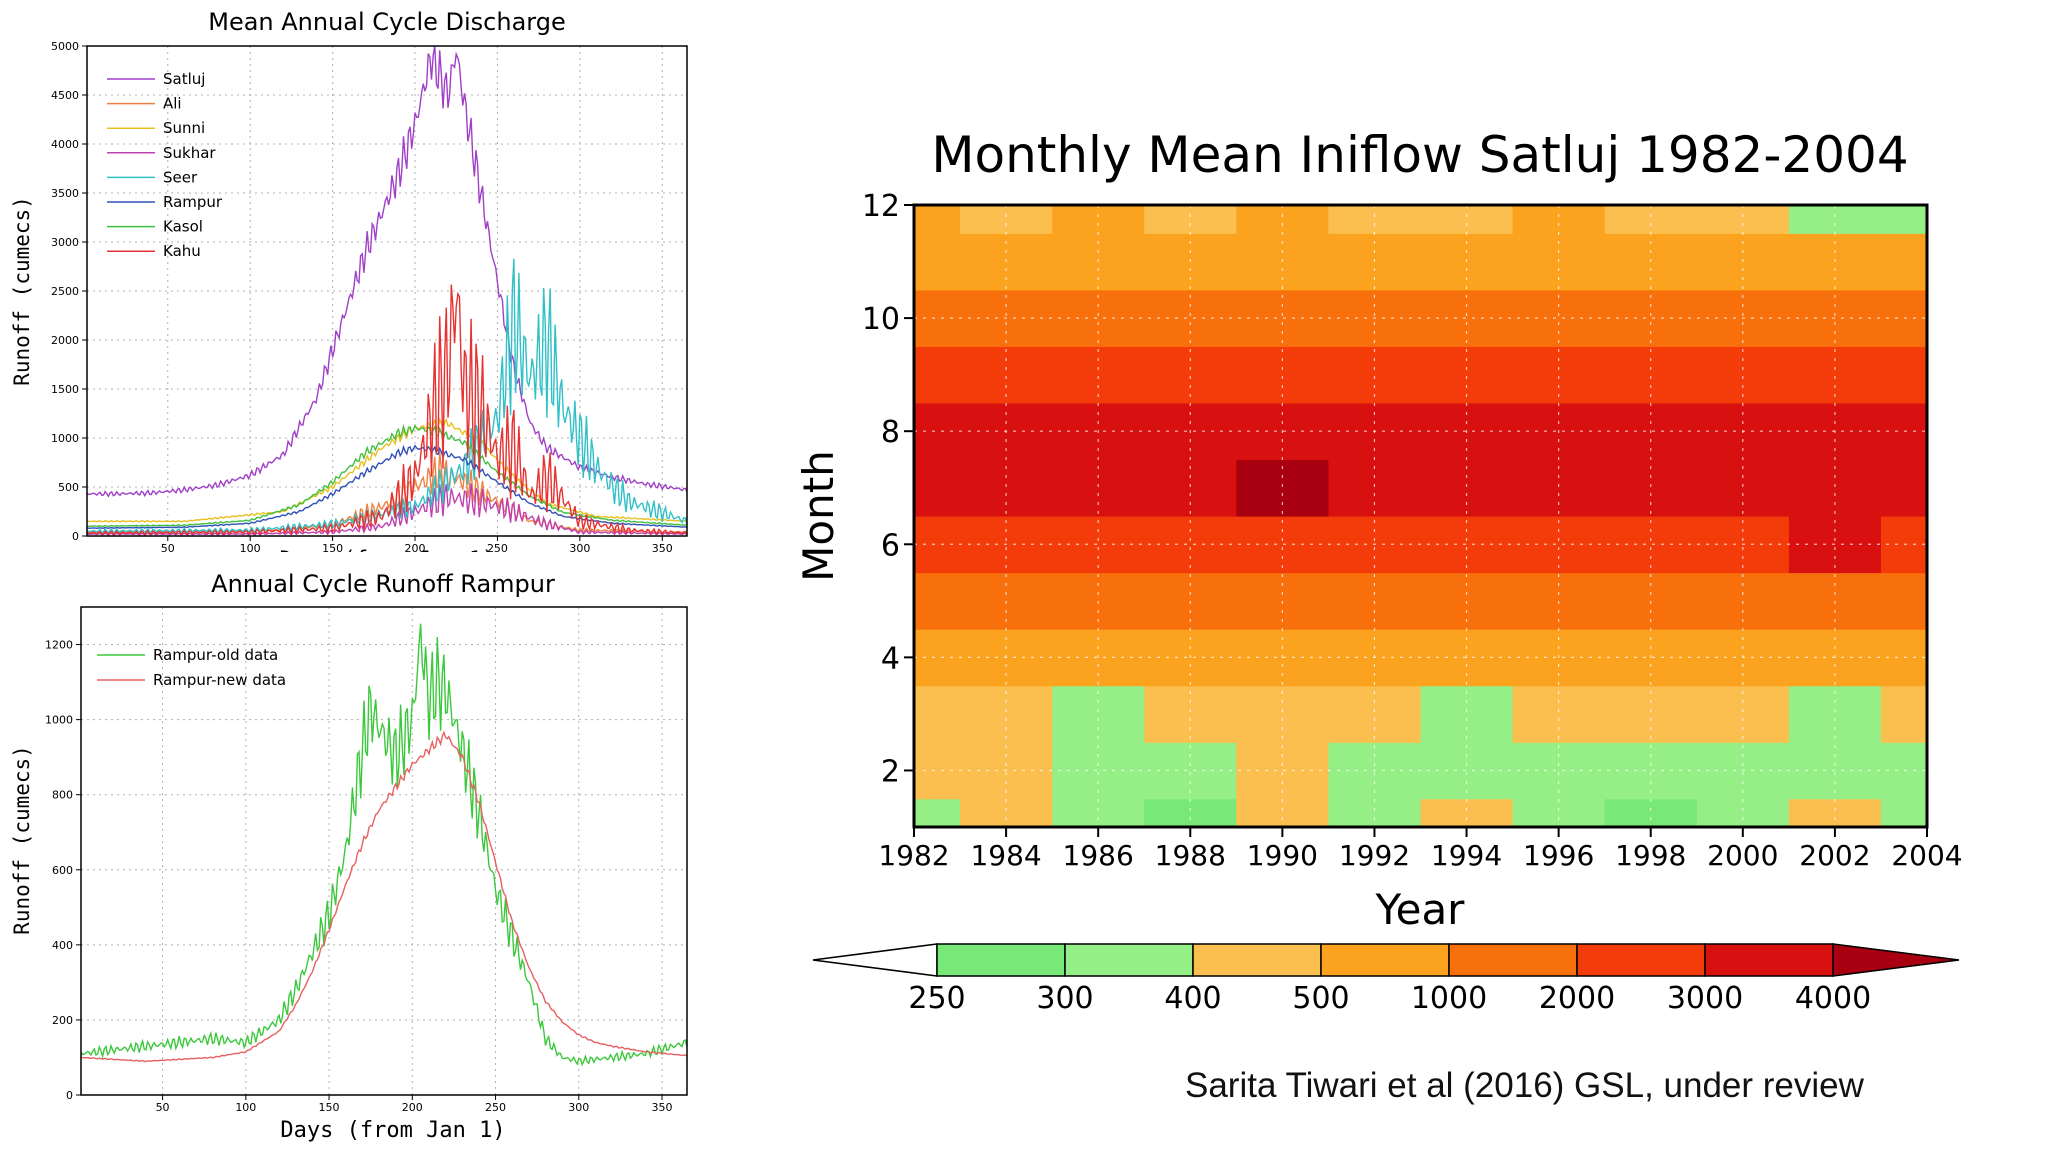 The height and width of the screenshot is (1152, 2048). What do you see at coordinates (1420, 909) in the screenshot?
I see `inflow-heatmap-x-label: Year` at bounding box center [1420, 909].